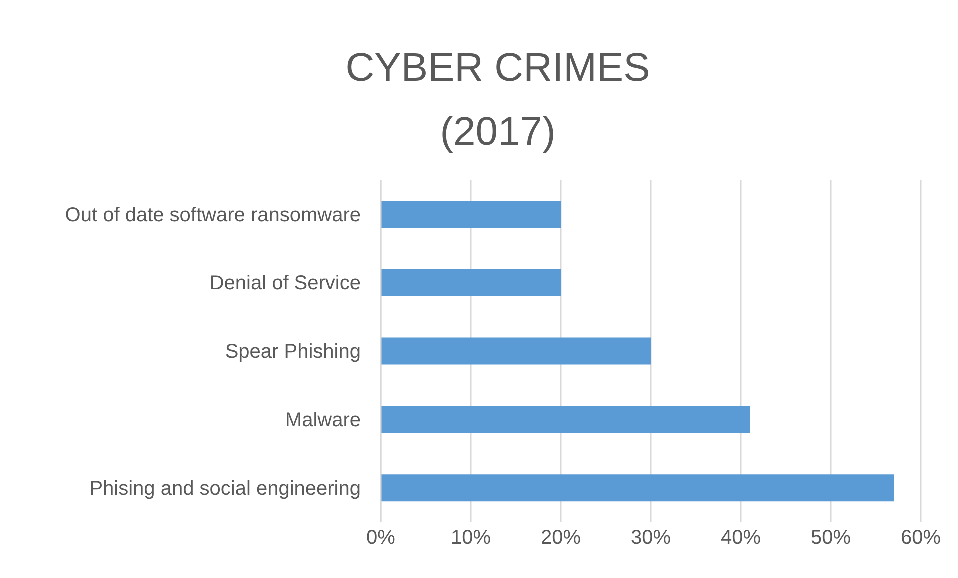 This screenshot has height=578, width=958. I want to click on x-tick-label: 10%, so click(471, 538).